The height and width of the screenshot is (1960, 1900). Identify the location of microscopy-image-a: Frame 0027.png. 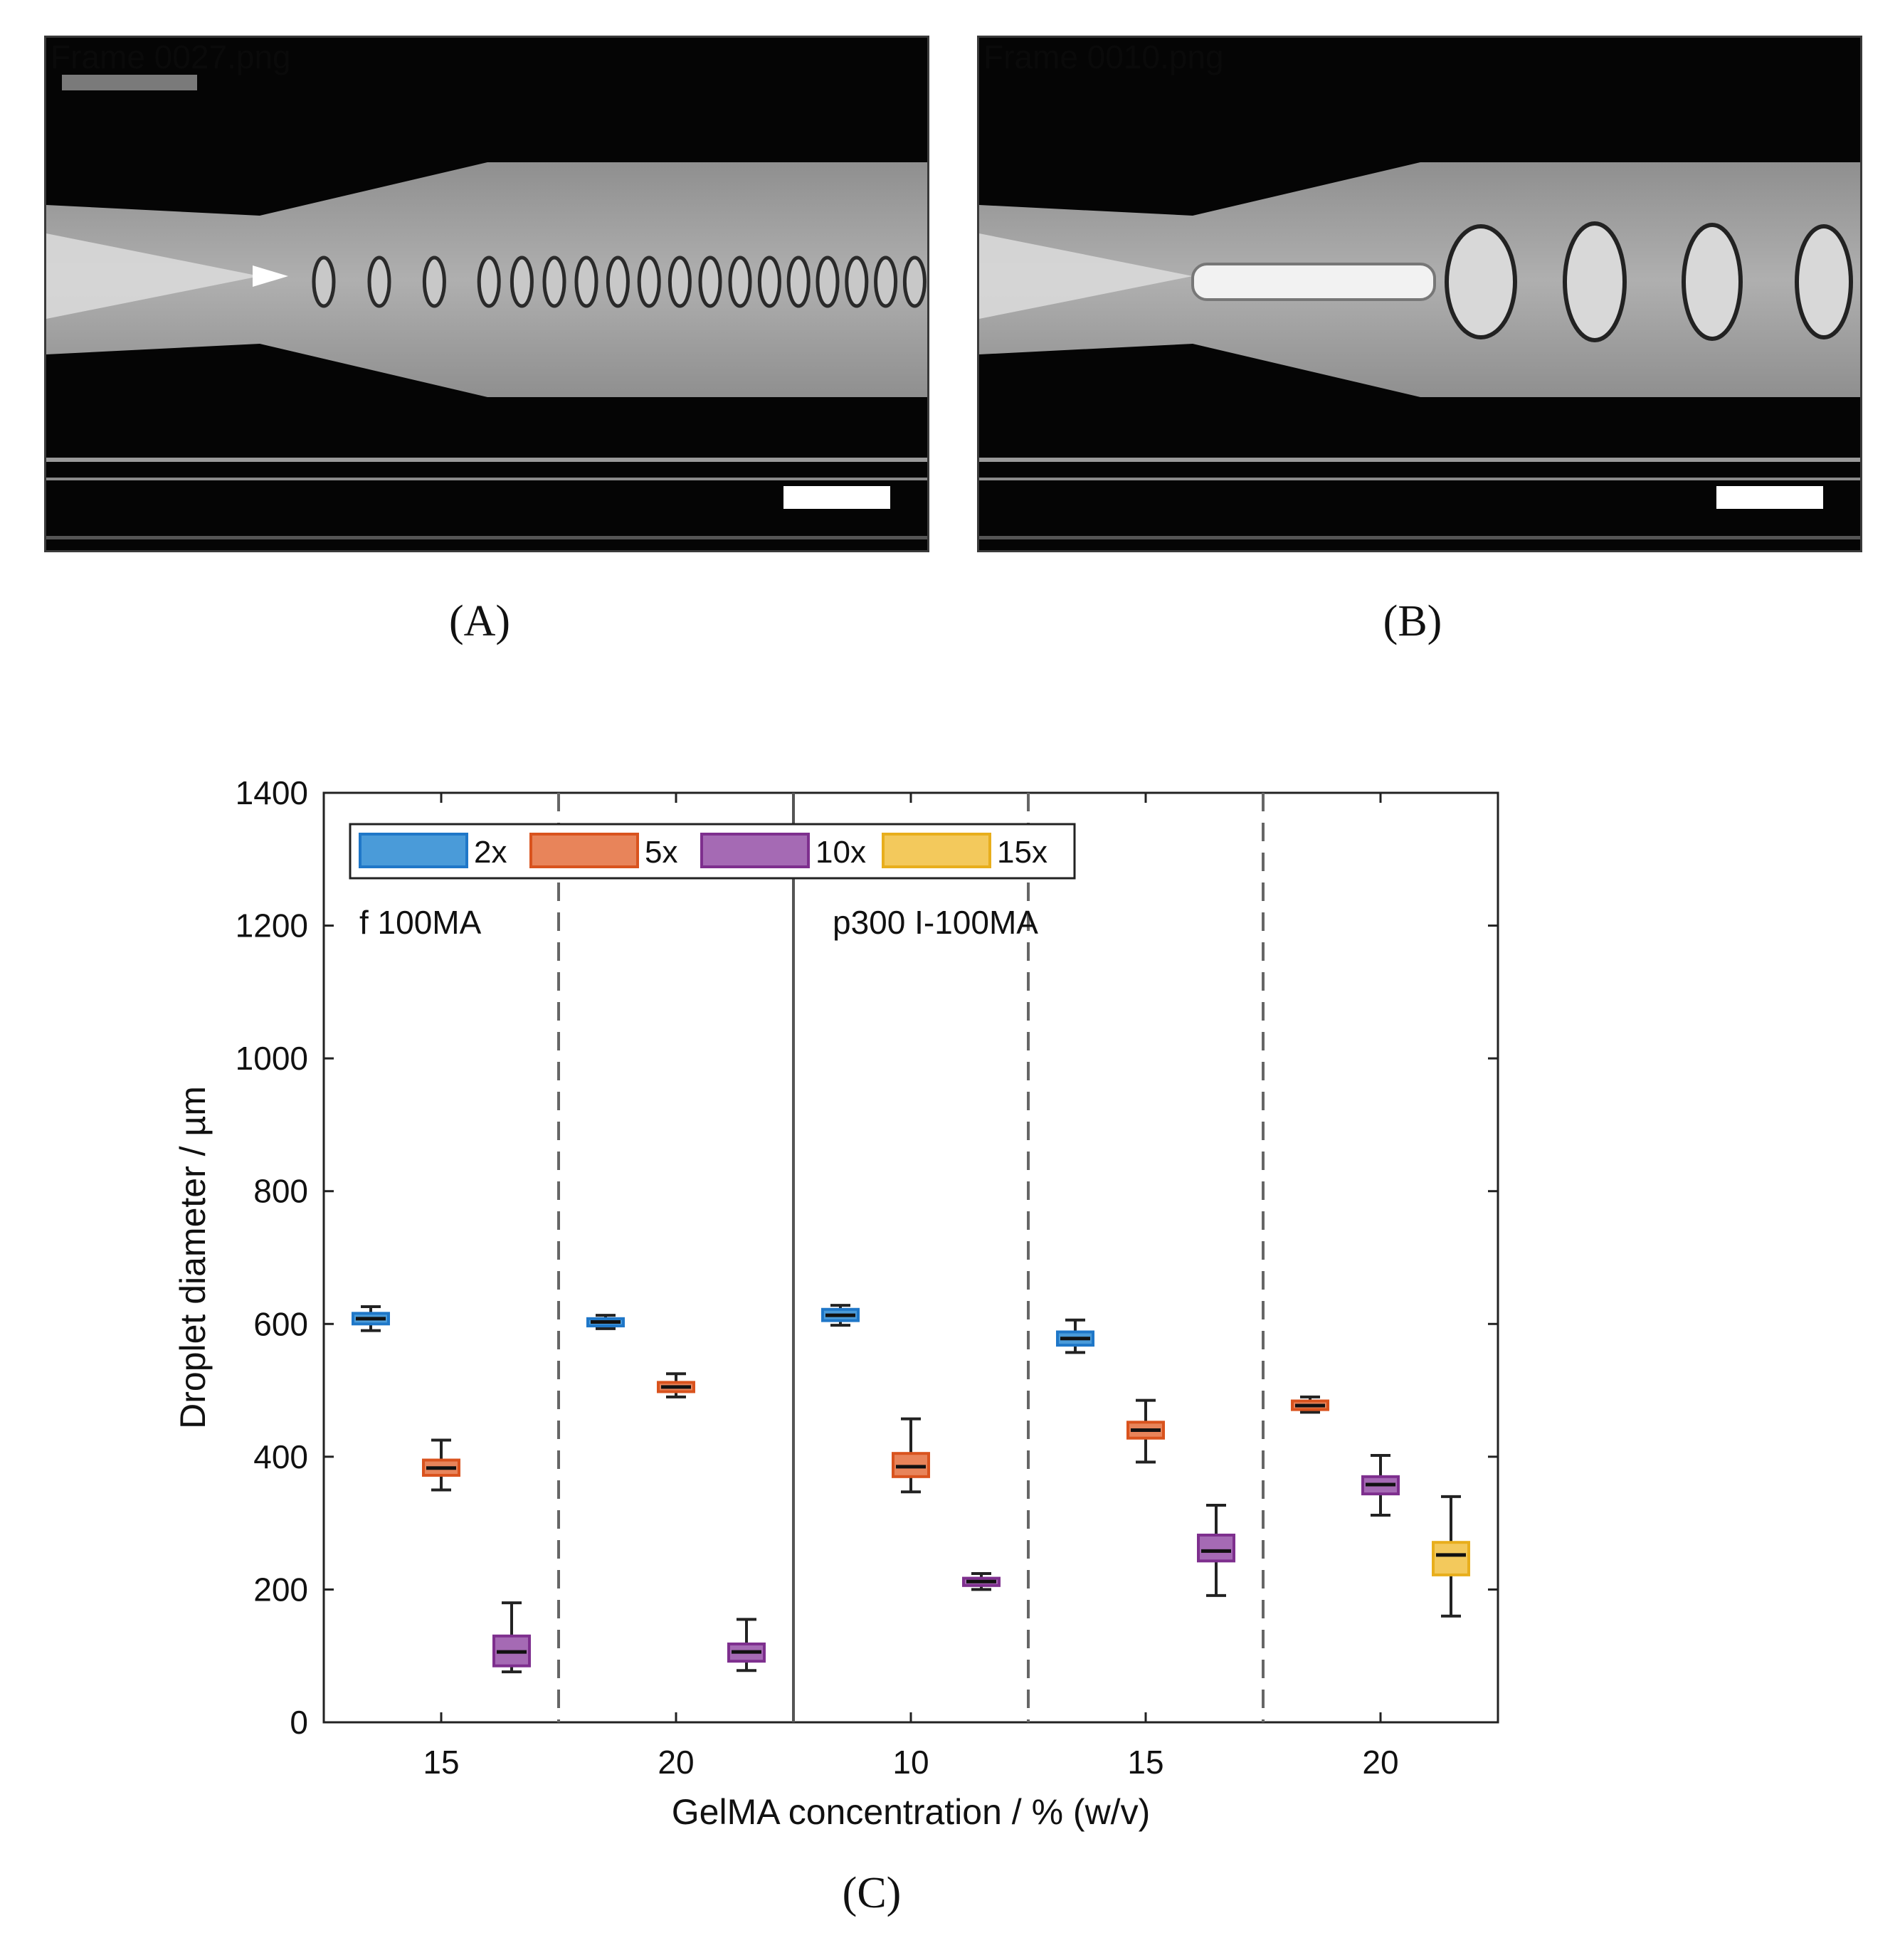
(486, 294).